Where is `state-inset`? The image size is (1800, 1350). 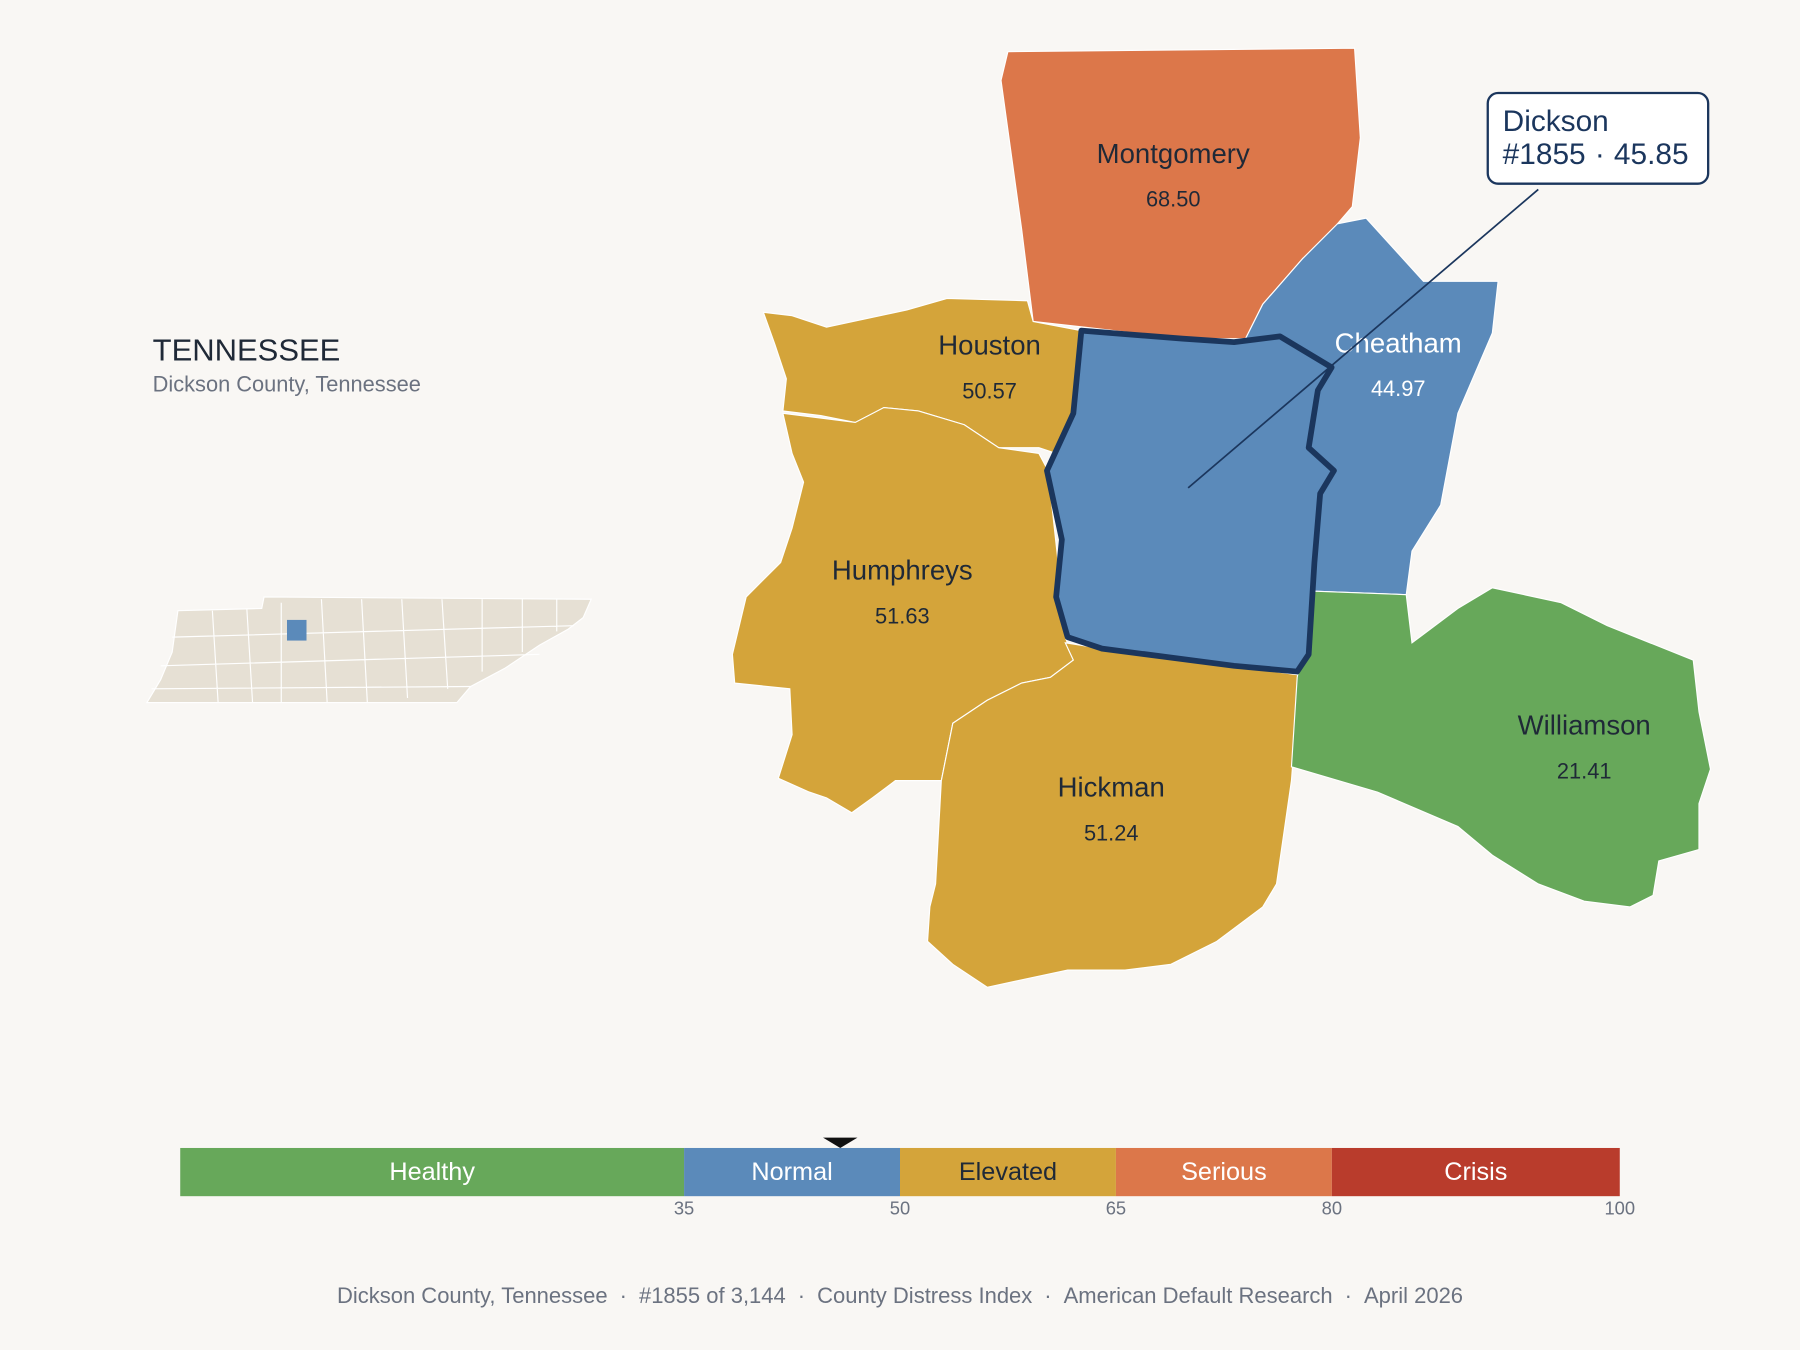
state-inset is located at coordinates (369, 650).